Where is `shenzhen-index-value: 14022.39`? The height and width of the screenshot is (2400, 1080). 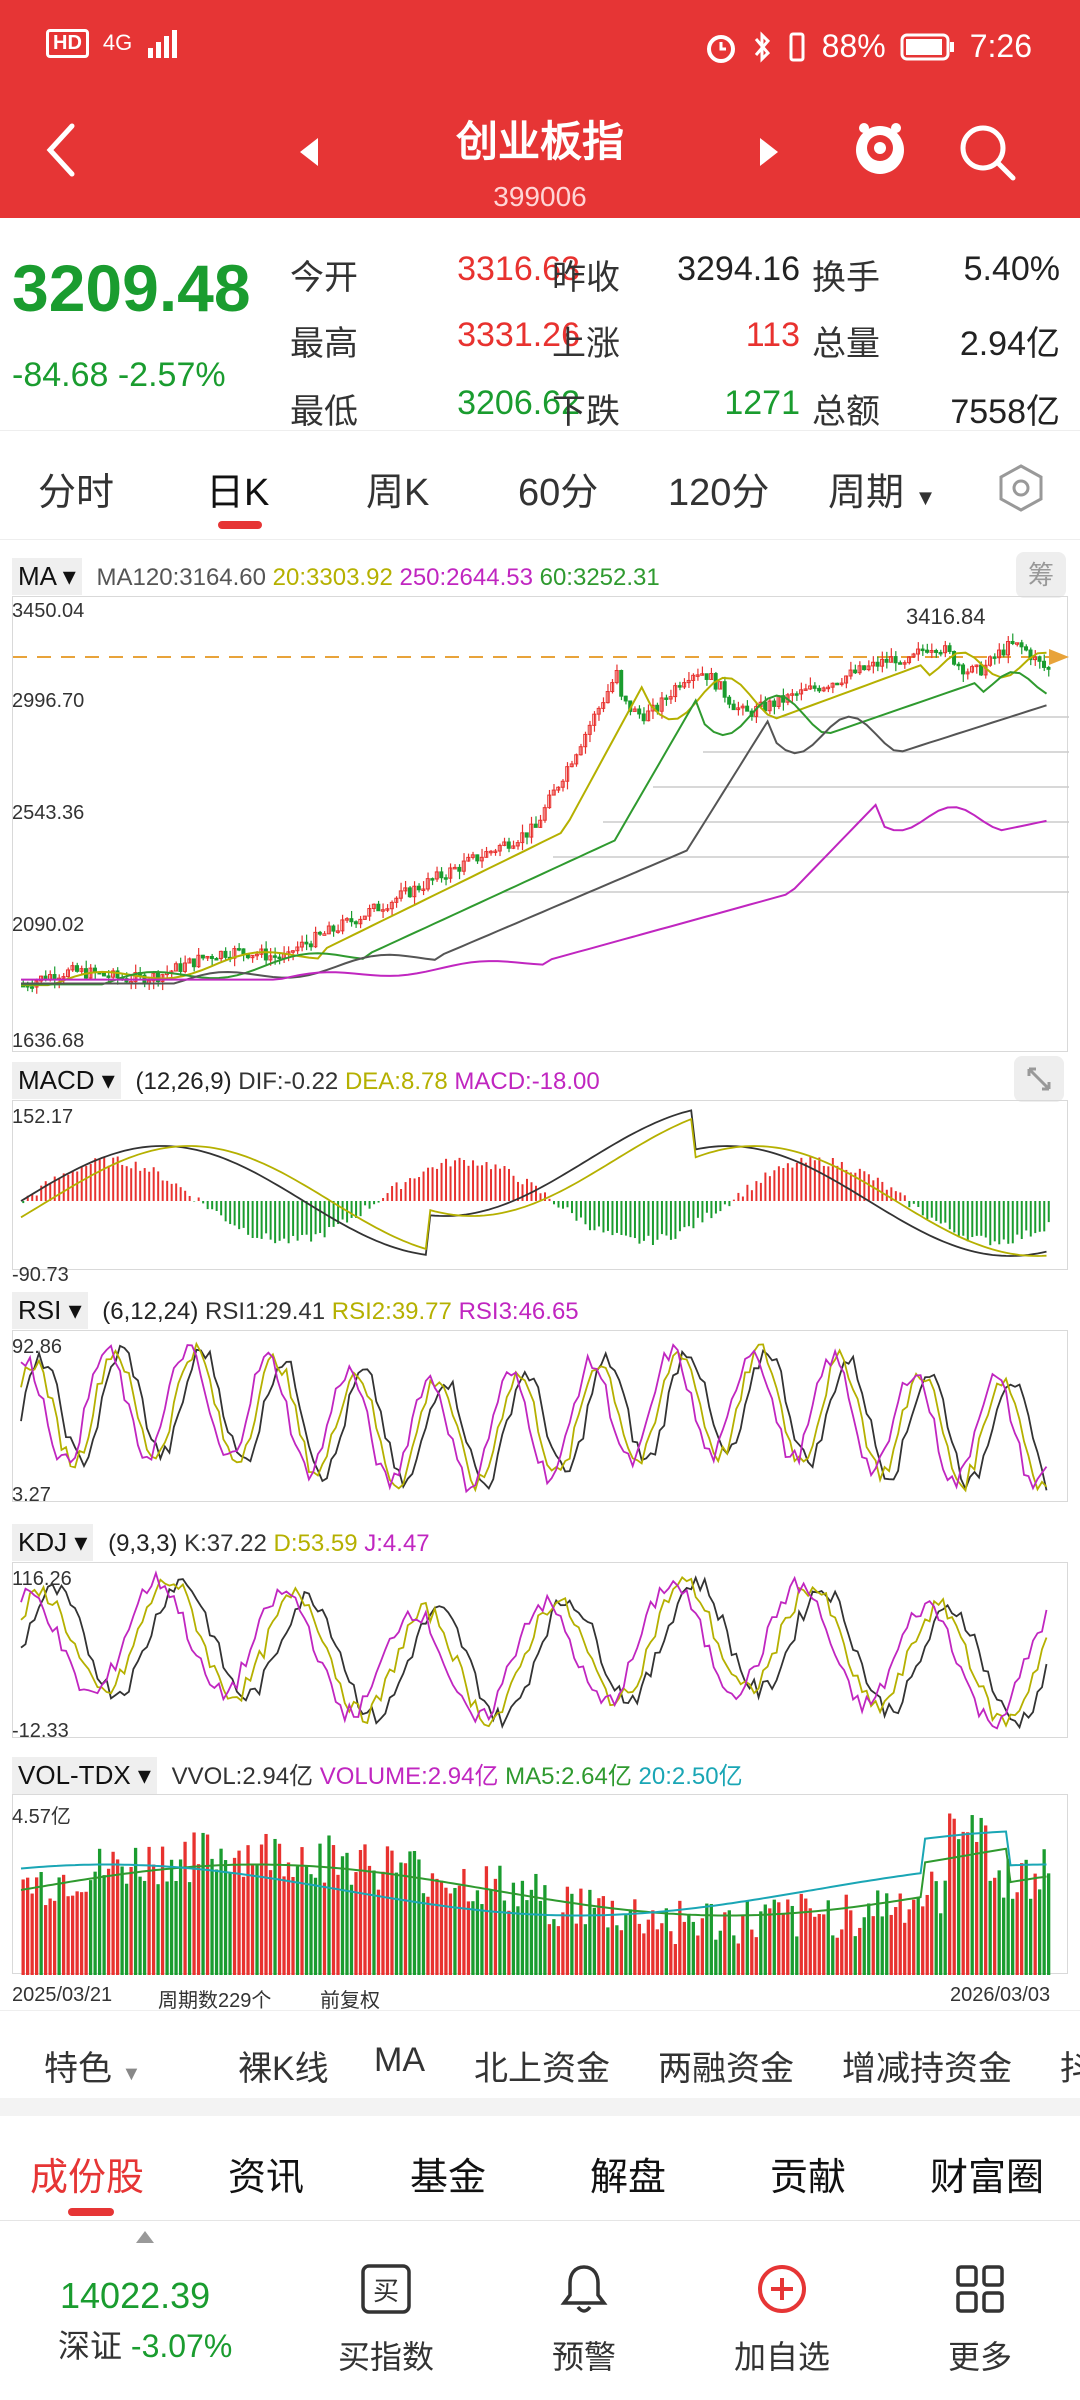 shenzhen-index-value: 14022.39 is located at coordinates (135, 2295).